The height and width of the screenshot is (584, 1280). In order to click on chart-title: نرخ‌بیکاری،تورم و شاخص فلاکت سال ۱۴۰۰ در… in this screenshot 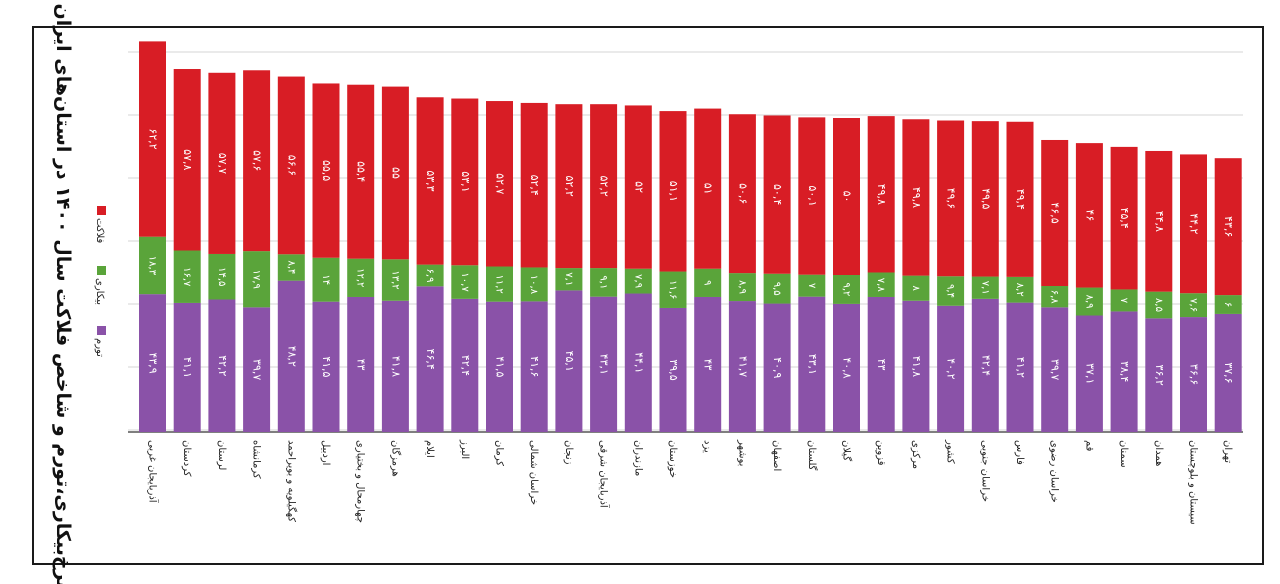, I will do `click(63, 293)`.